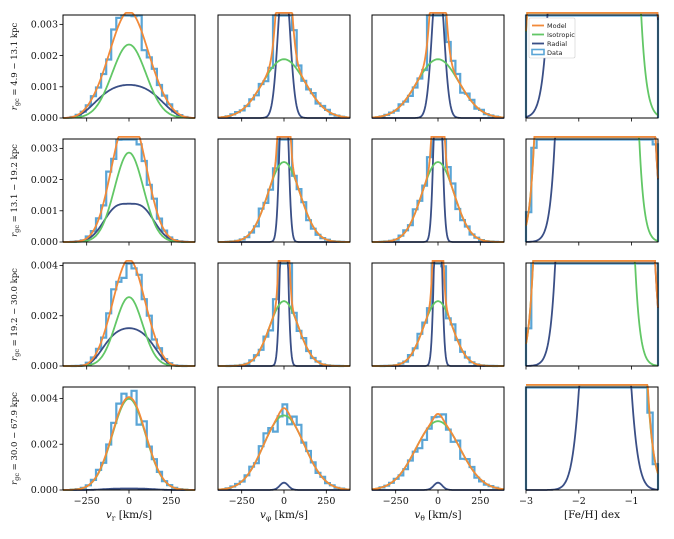  Describe the element at coordinates (549, 44) in the screenshot. I see `legend-item-radial: Radial` at that location.